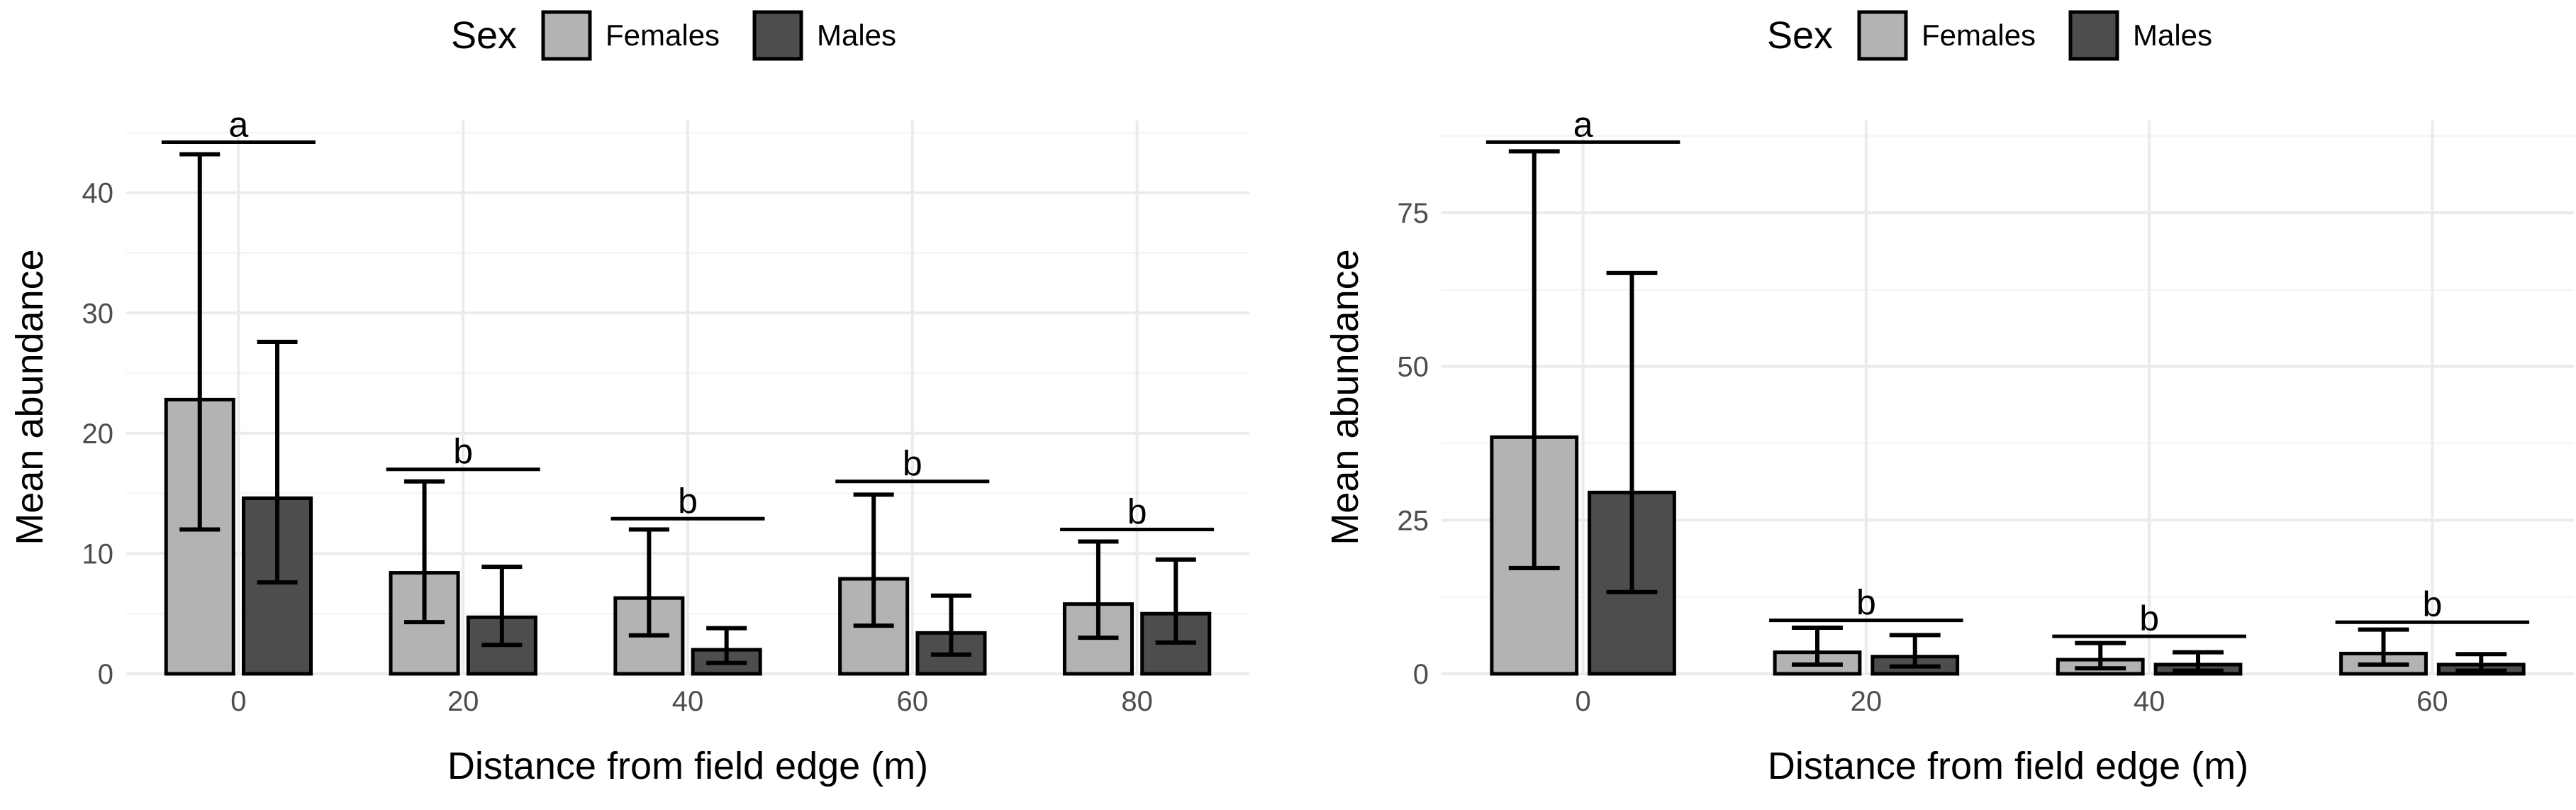  Describe the element at coordinates (98, 313) in the screenshot. I see `y-tick-label: 30` at that location.